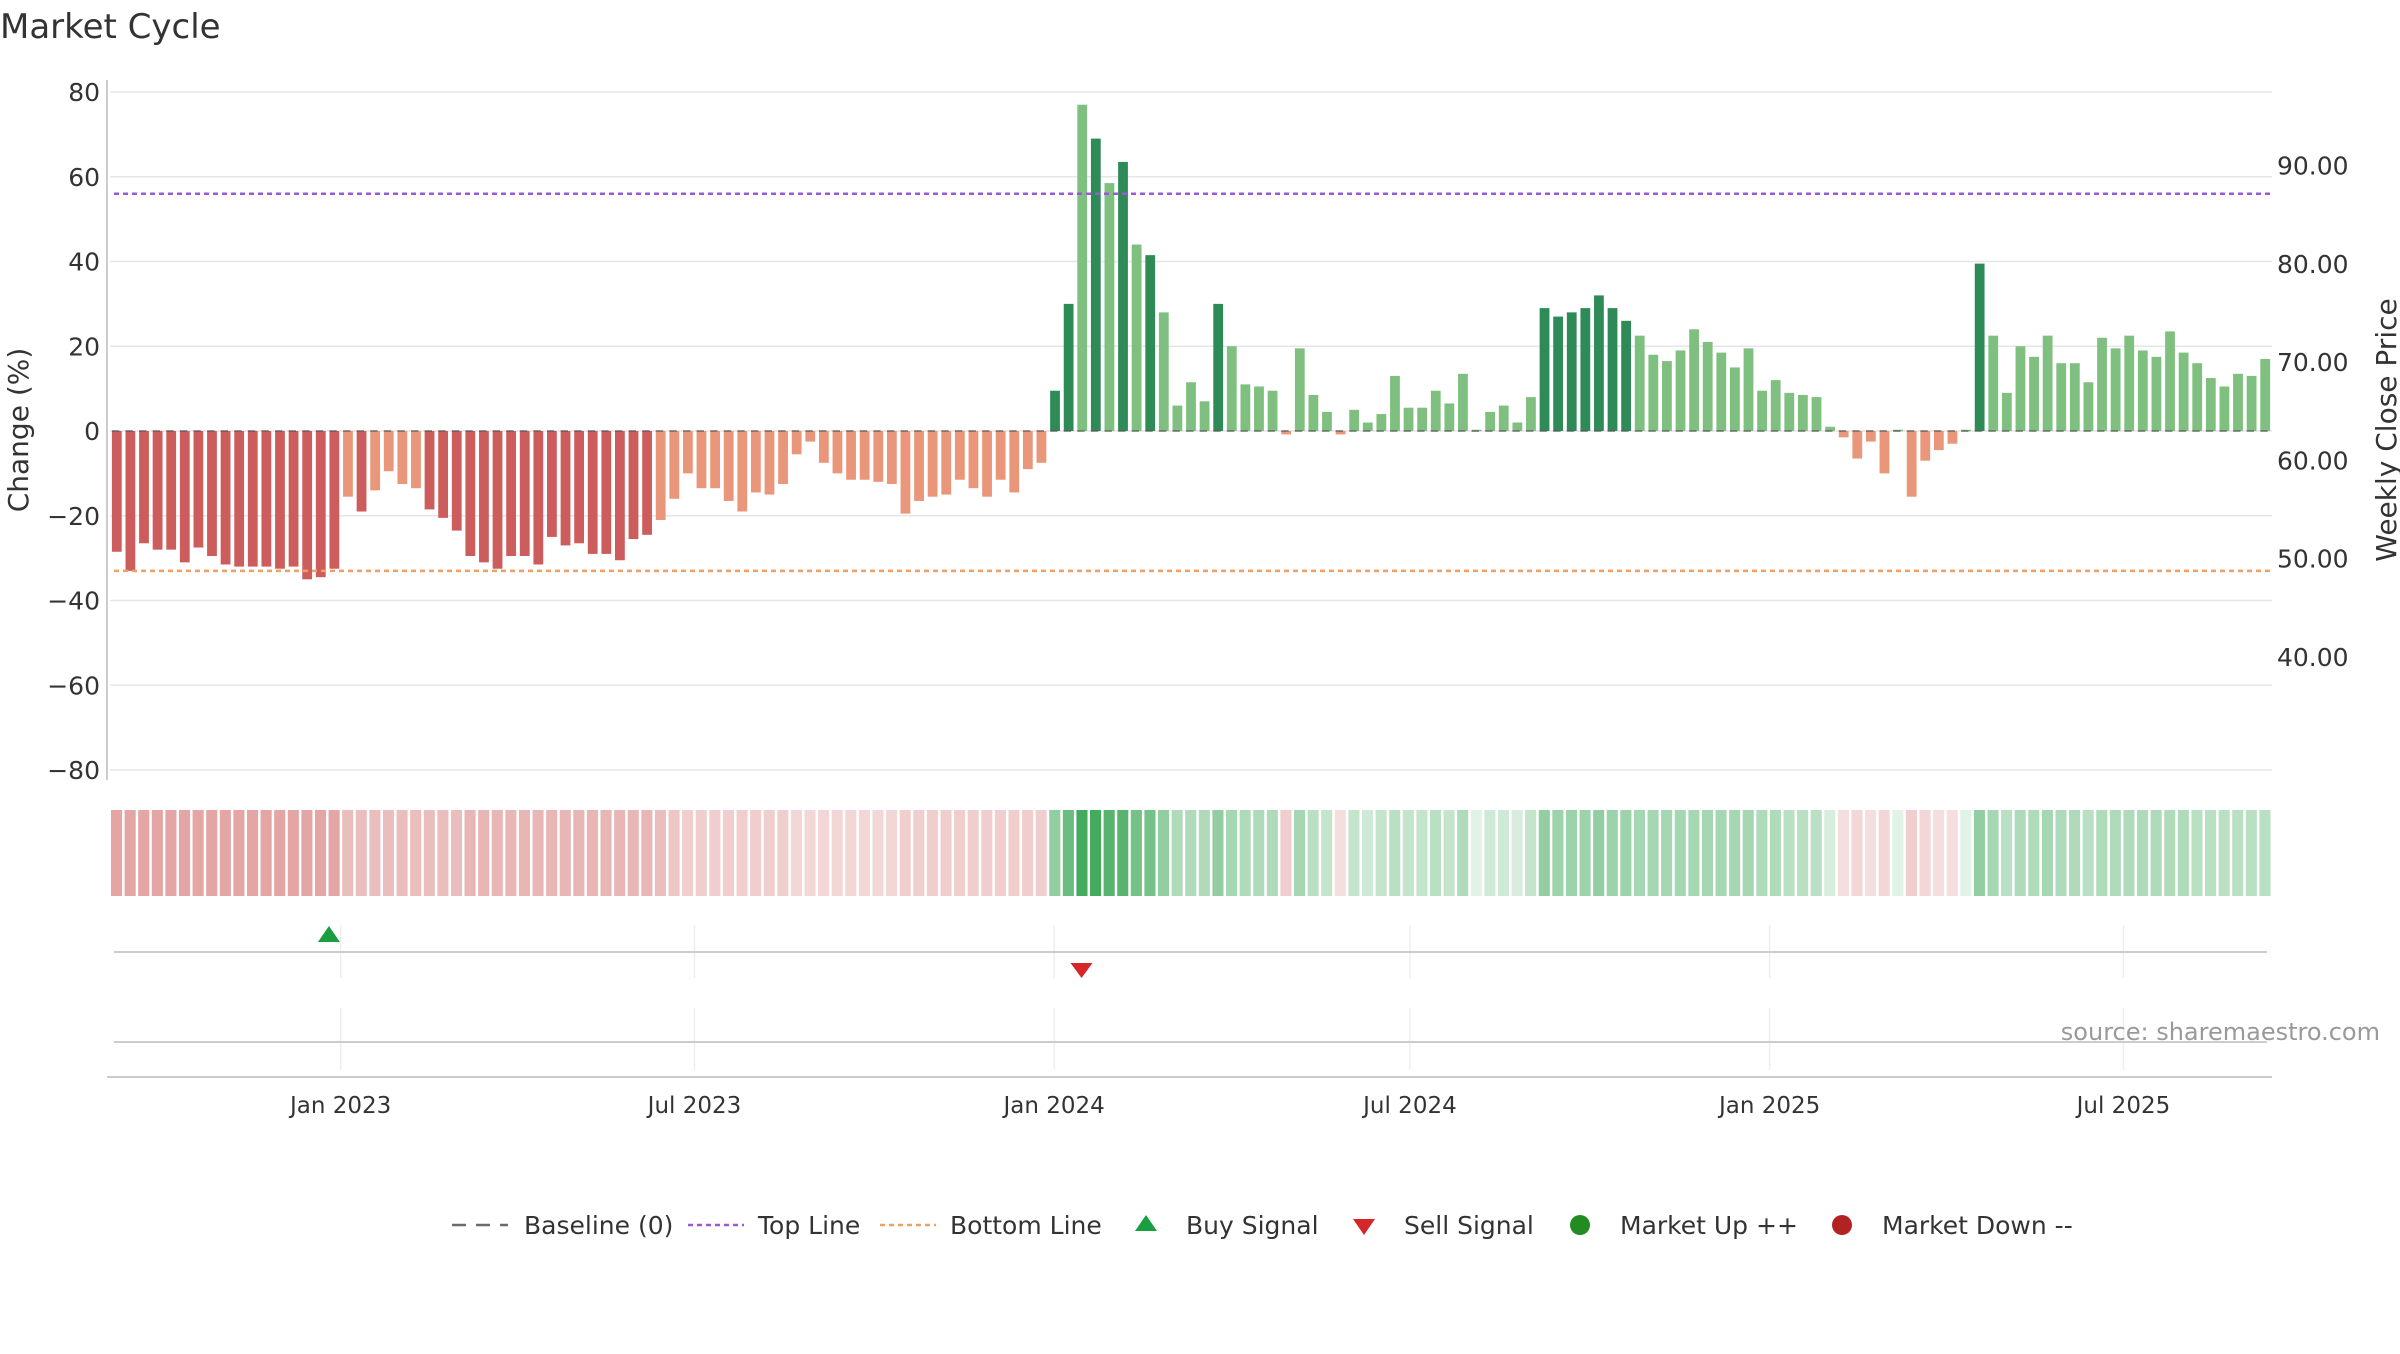  I want to click on y2-tick-label: 50.00, so click(2313, 559).